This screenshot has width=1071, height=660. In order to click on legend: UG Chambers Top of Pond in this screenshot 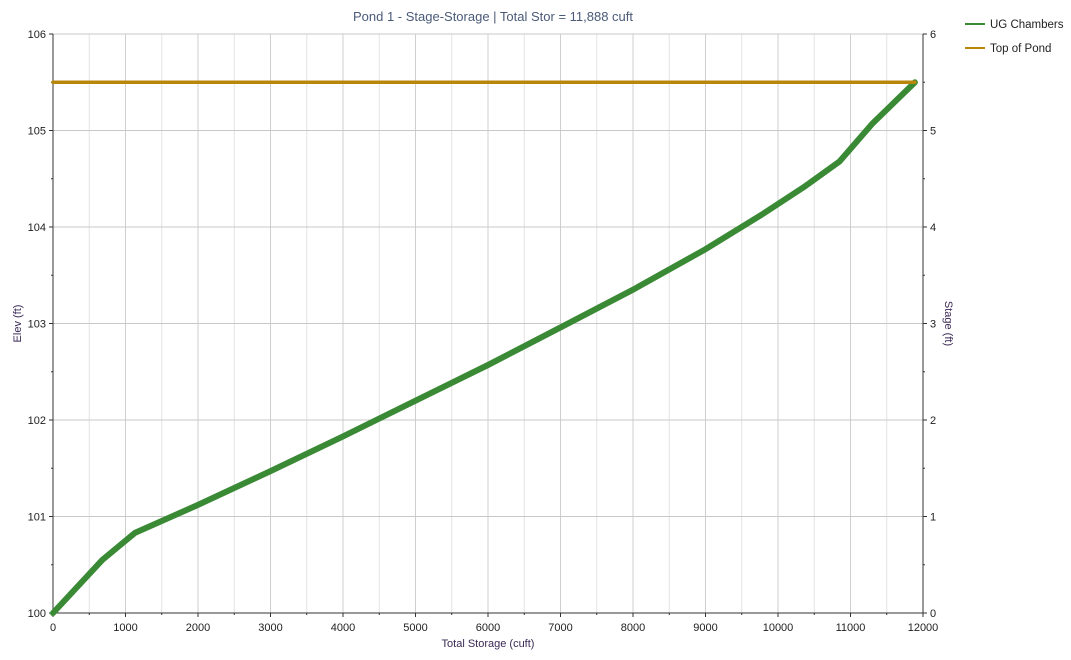, I will do `click(1014, 37)`.